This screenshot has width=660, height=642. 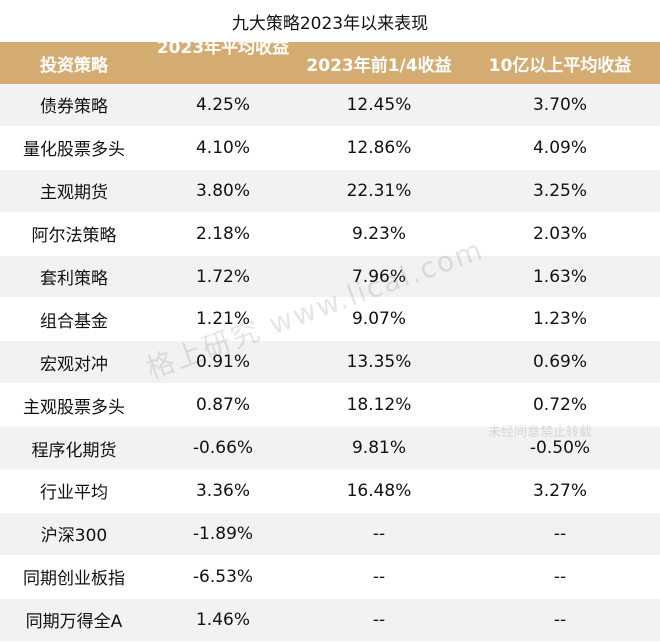 I want to click on header-over-1b-avg-return: 10亿以上平均收益, so click(x=560, y=63).